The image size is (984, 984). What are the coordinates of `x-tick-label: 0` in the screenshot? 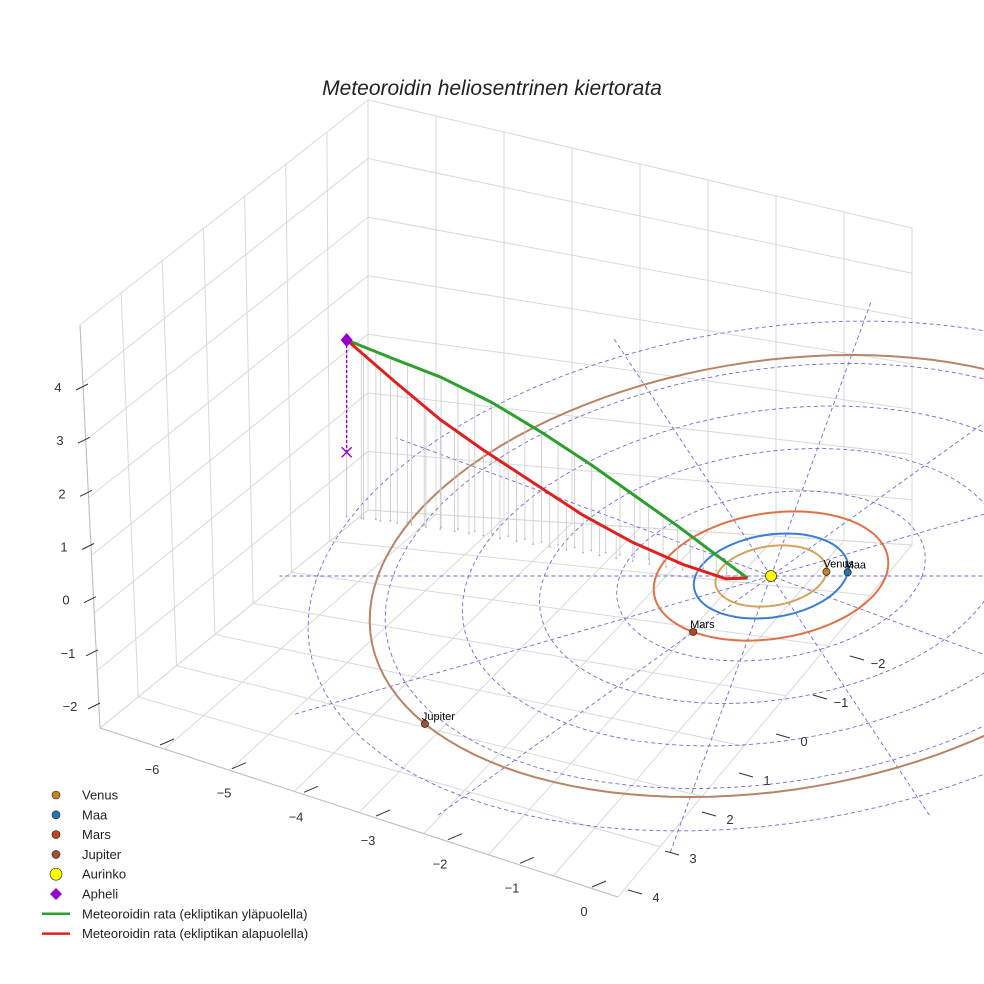 It's located at (583, 911).